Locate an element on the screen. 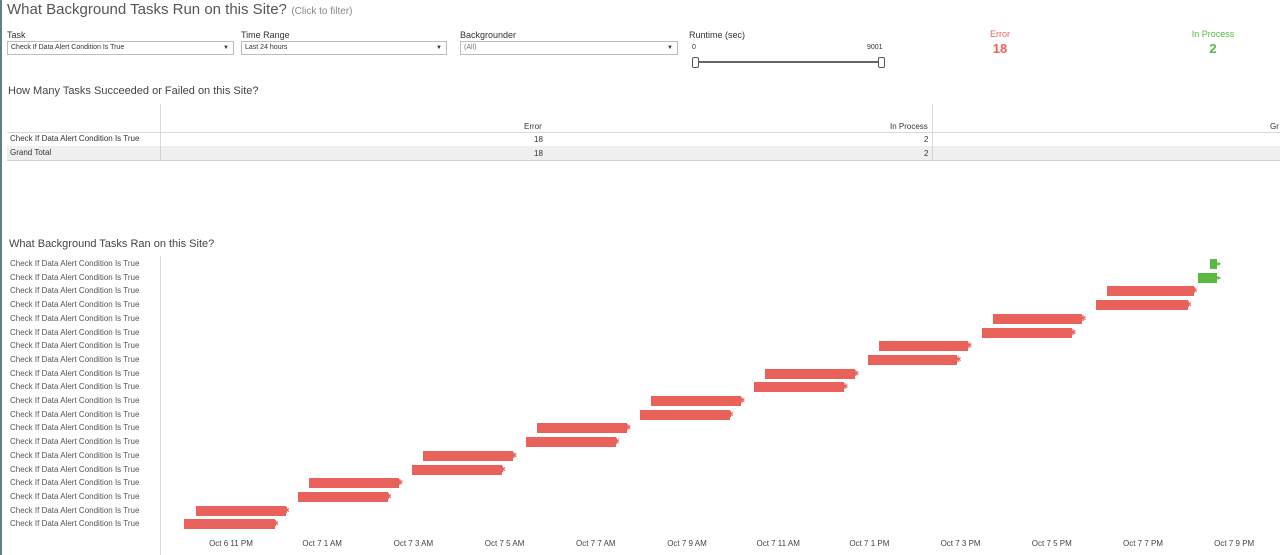 This screenshot has height=555, width=1280. in-process-kpi-label: In Process is located at coordinates (1213, 34).